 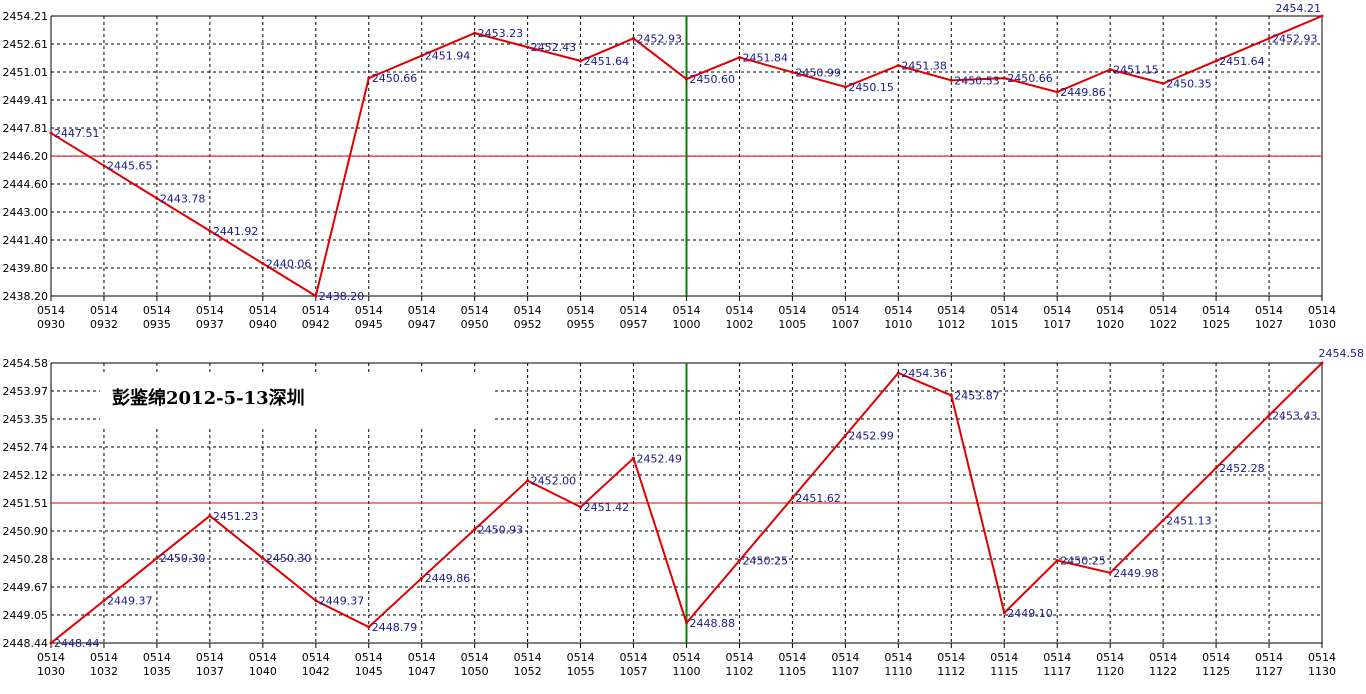 I want to click on x-tick-time-label: 1035, so click(x=157, y=671).